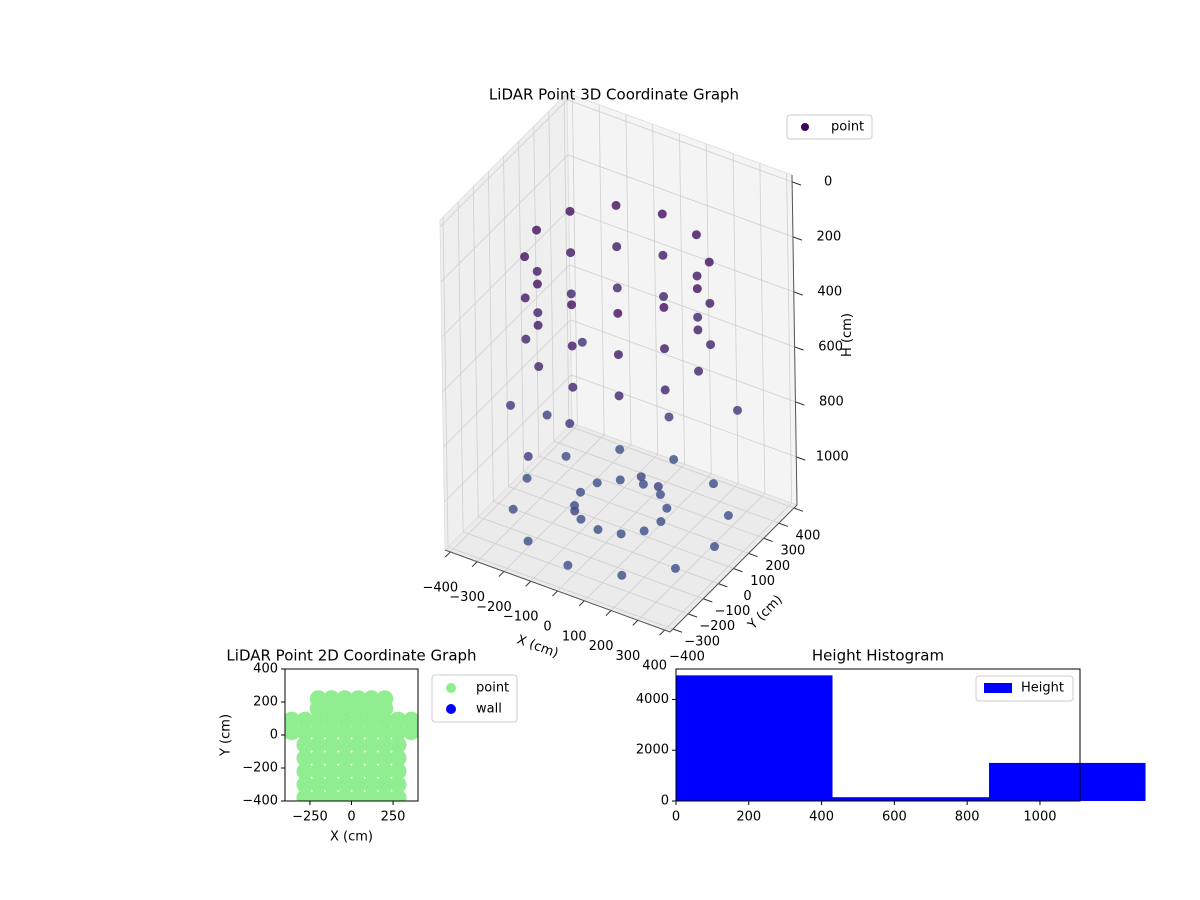  I want to click on z-tick-label: 600, so click(830, 346).